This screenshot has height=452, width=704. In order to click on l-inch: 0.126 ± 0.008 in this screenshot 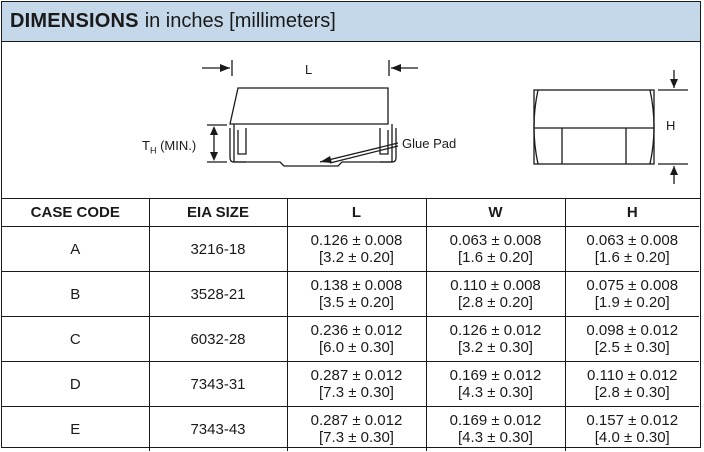, I will do `click(356, 240)`.